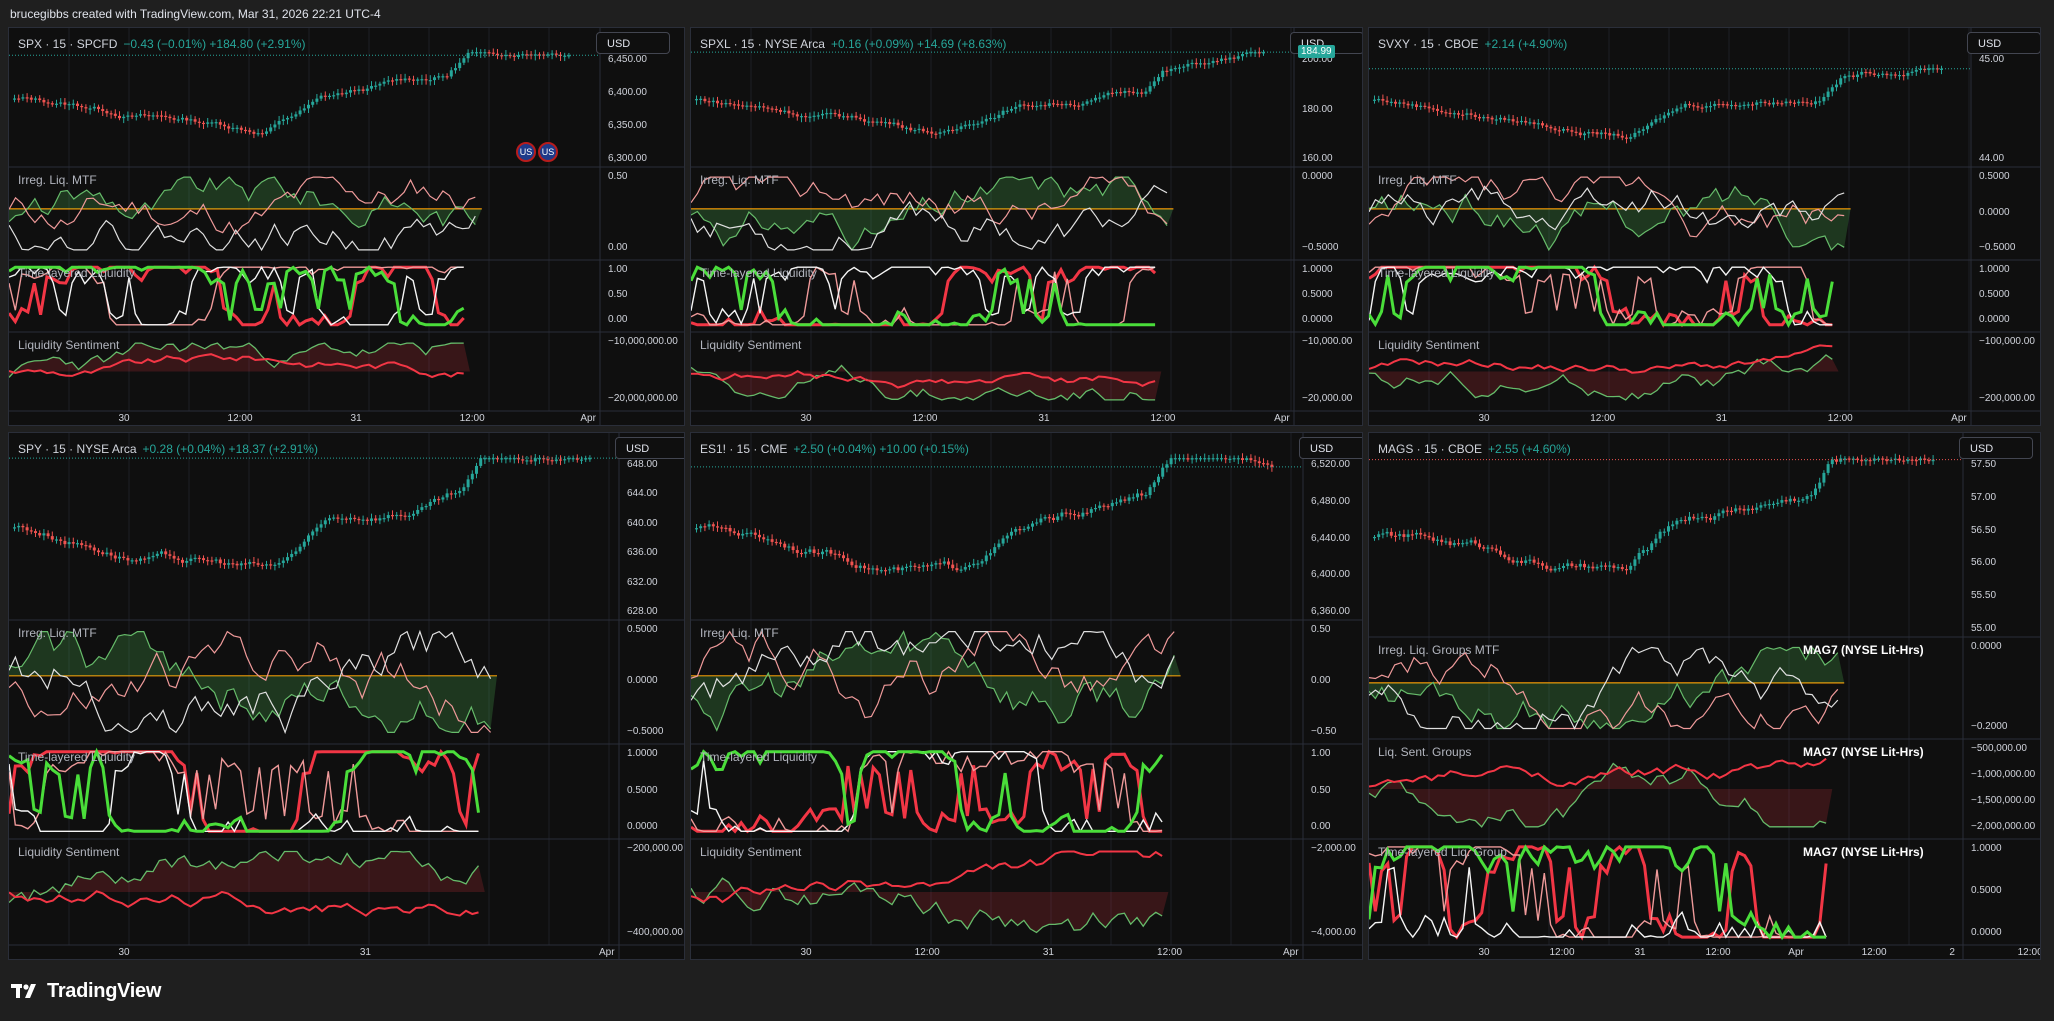 The image size is (2054, 1021). What do you see at coordinates (618, 269) in the screenshot?
I see `indicator-axis-label: 1.00` at bounding box center [618, 269].